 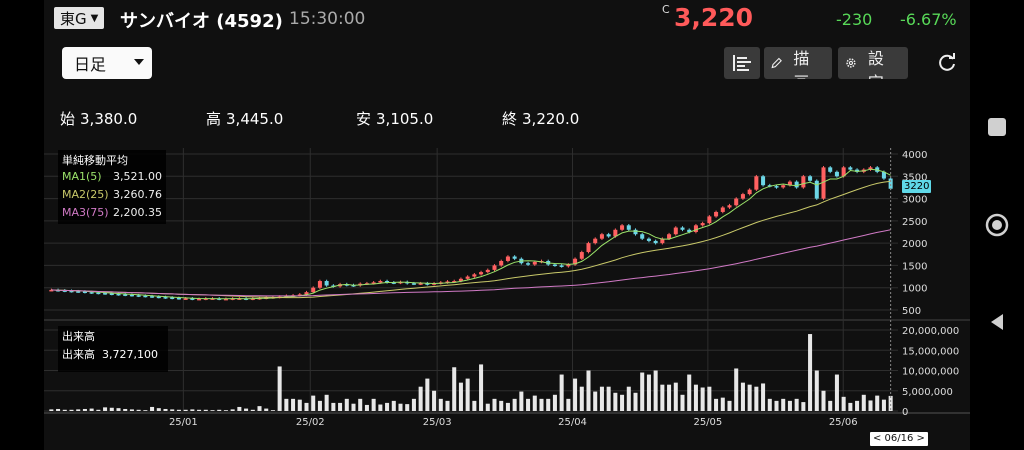 I want to click on ohlc-open: 始 3,380.0, so click(x=101, y=118).